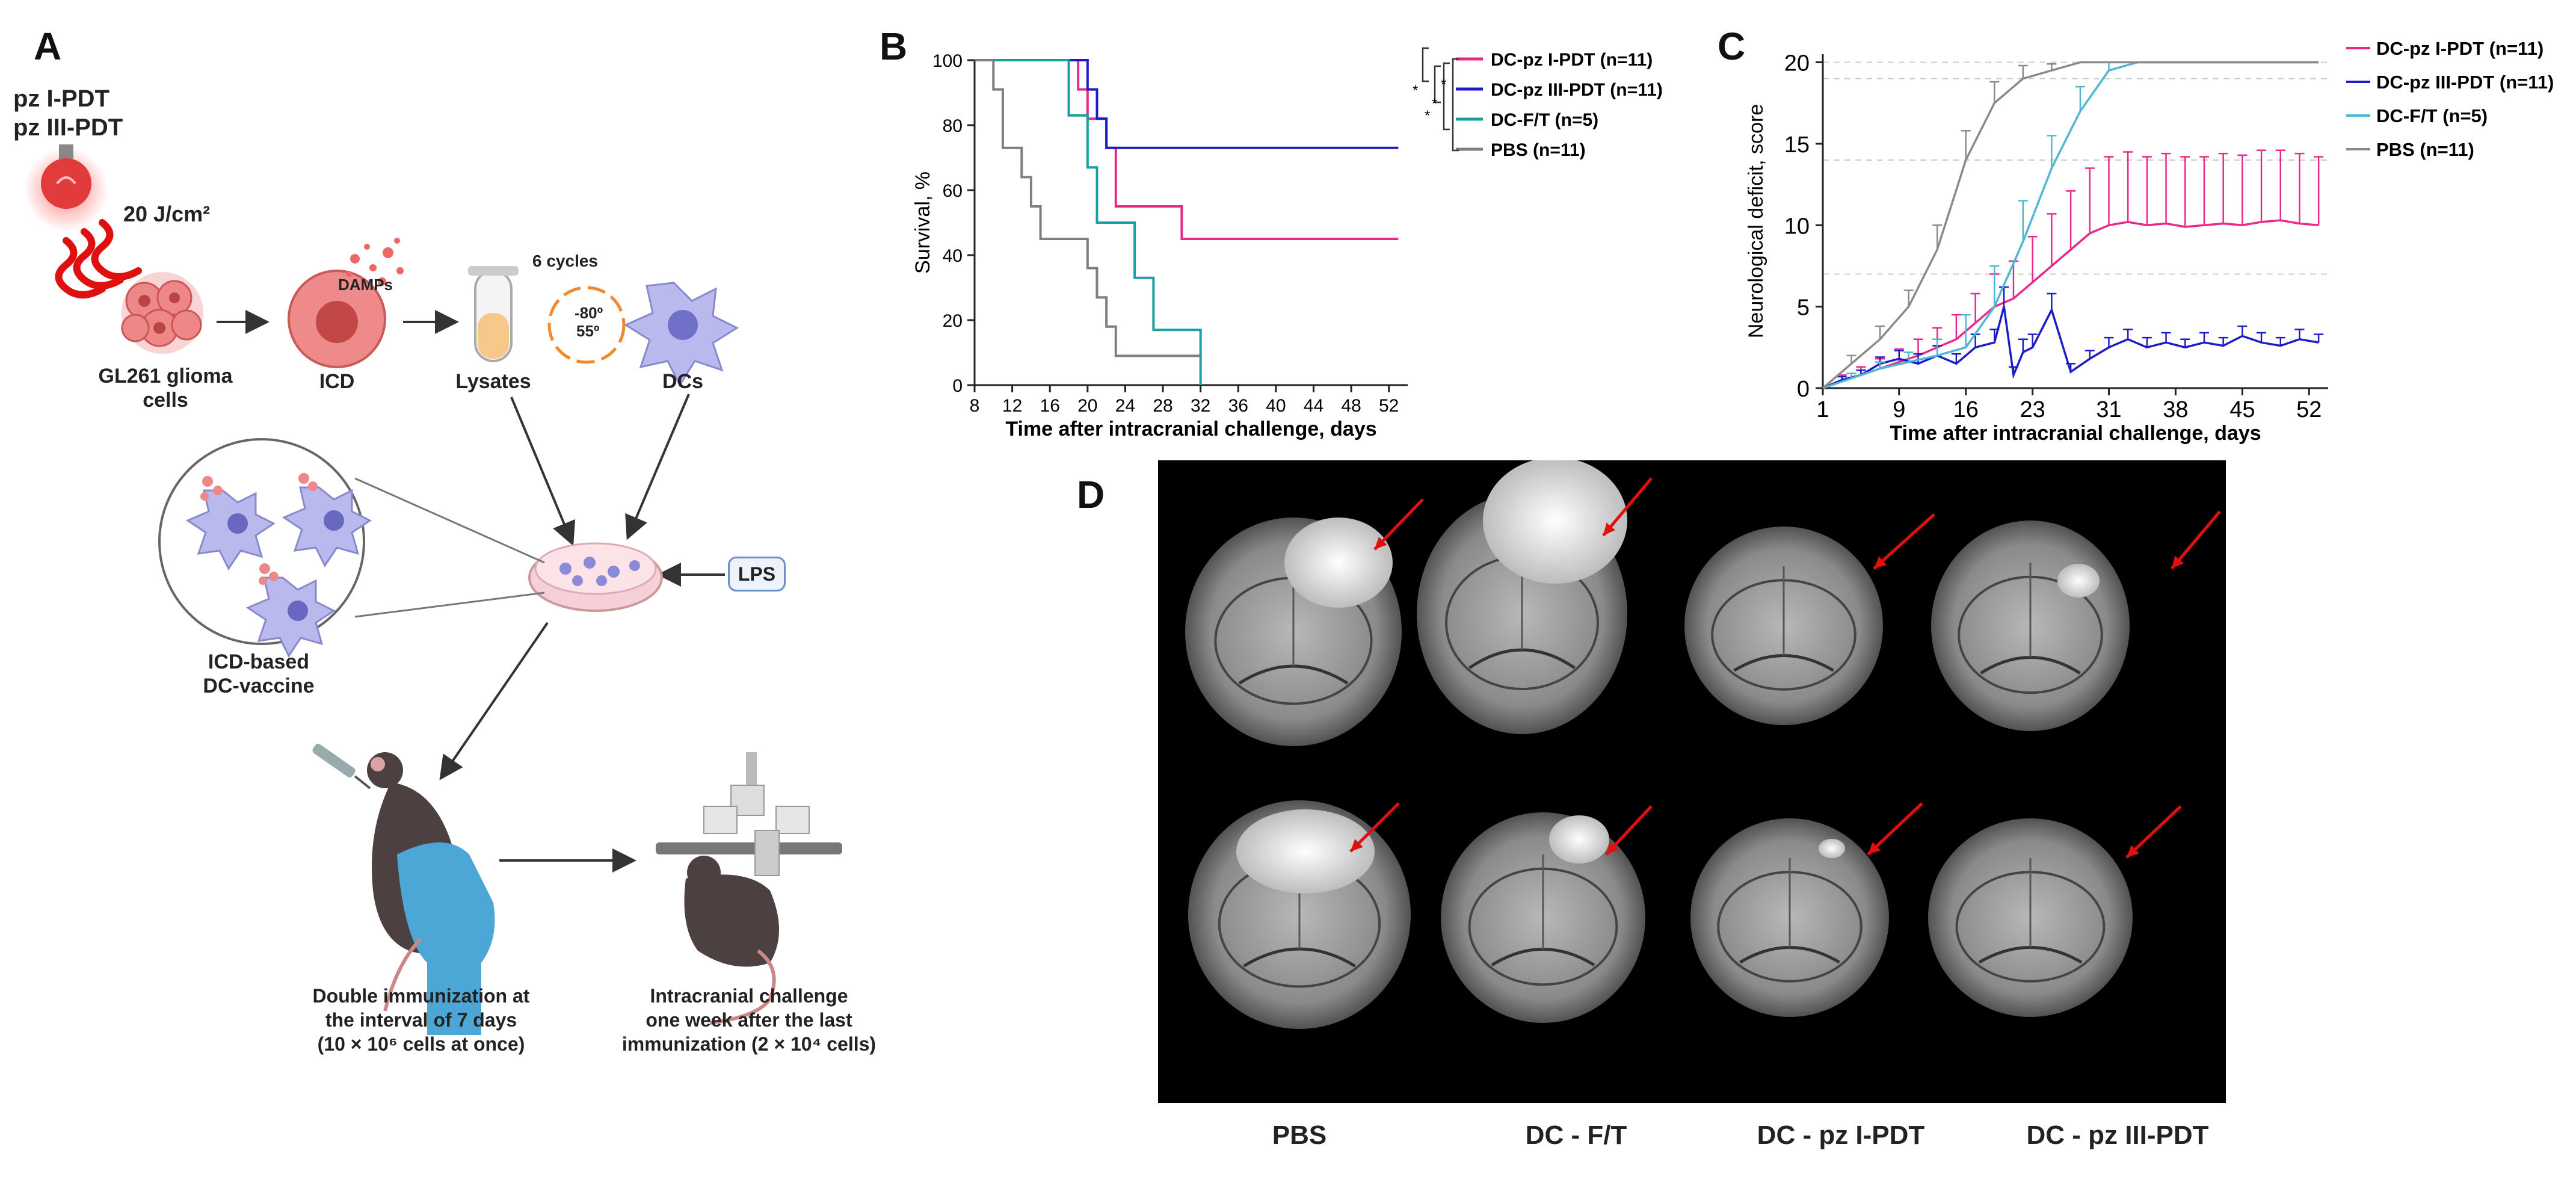 The height and width of the screenshot is (1183, 2576). Describe the element at coordinates (922, 222) in the screenshot. I see `survival-y-axis-label: Survival, %` at that location.